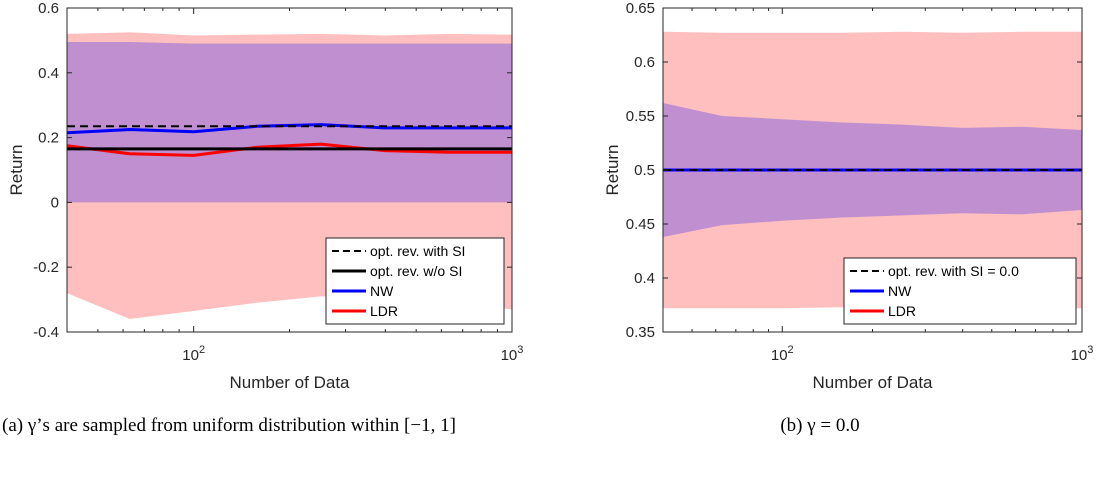 The width and height of the screenshot is (1103, 477). I want to click on series-line-ldr, so click(289, 149).